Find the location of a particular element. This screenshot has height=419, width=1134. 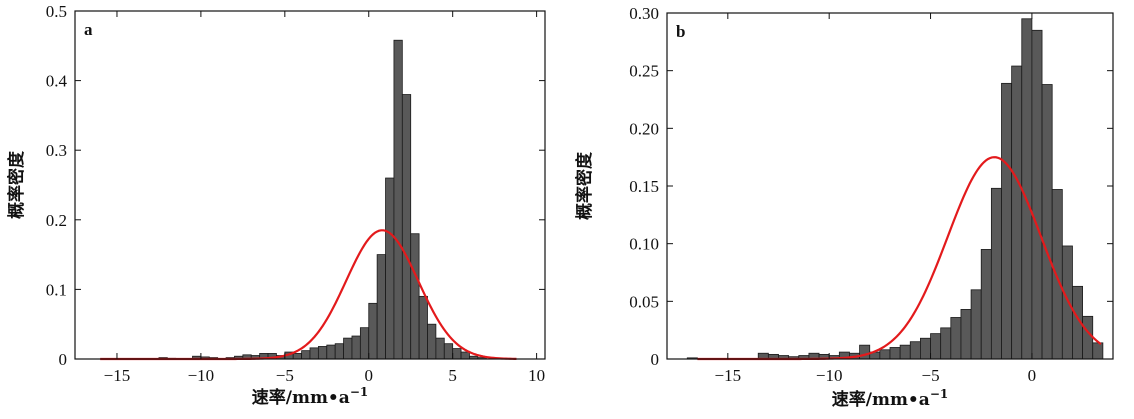

y-tick-label: 0.4 is located at coordinates (57, 81).